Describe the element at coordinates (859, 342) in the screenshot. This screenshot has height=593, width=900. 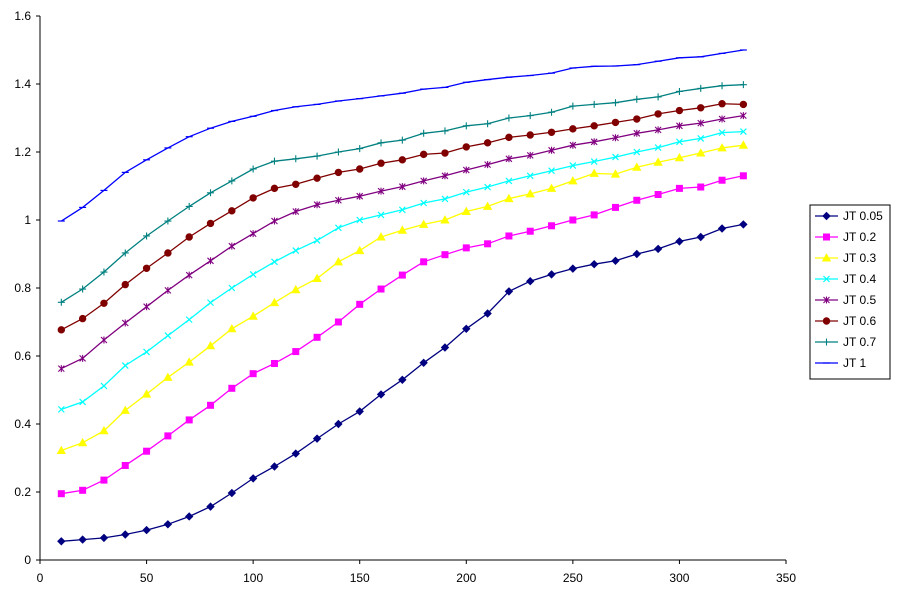
I see `legend-label: JT 0.7` at that location.